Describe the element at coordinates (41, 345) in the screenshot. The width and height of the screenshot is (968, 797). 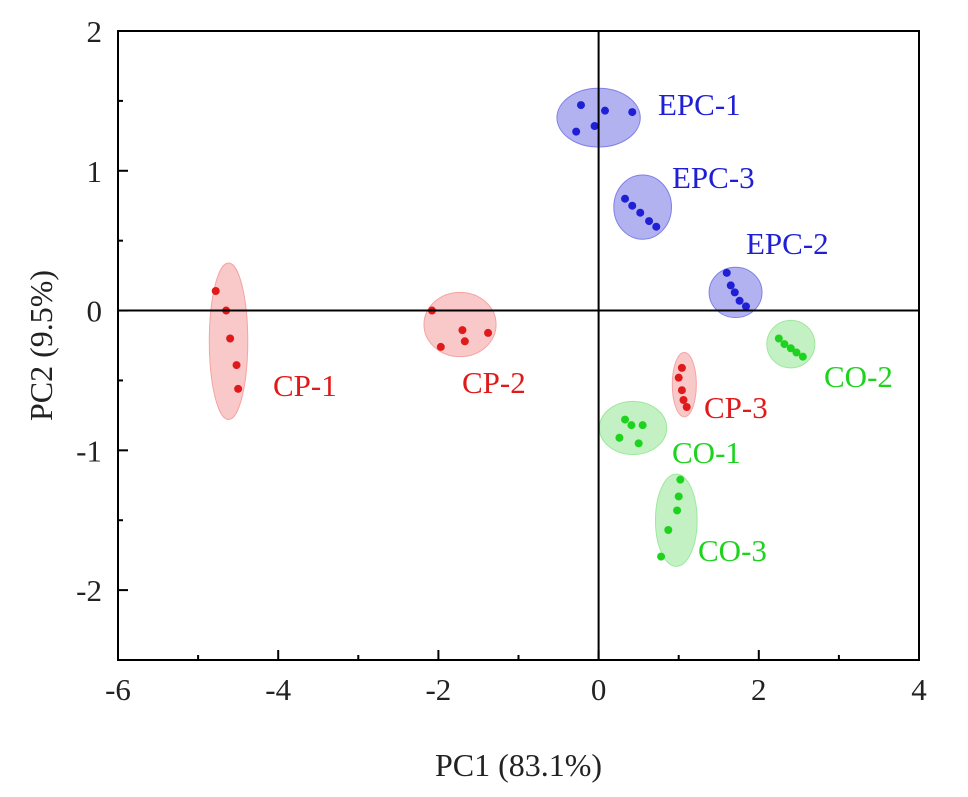
I see `y-axis-title: PC2 (9.5%)` at that location.